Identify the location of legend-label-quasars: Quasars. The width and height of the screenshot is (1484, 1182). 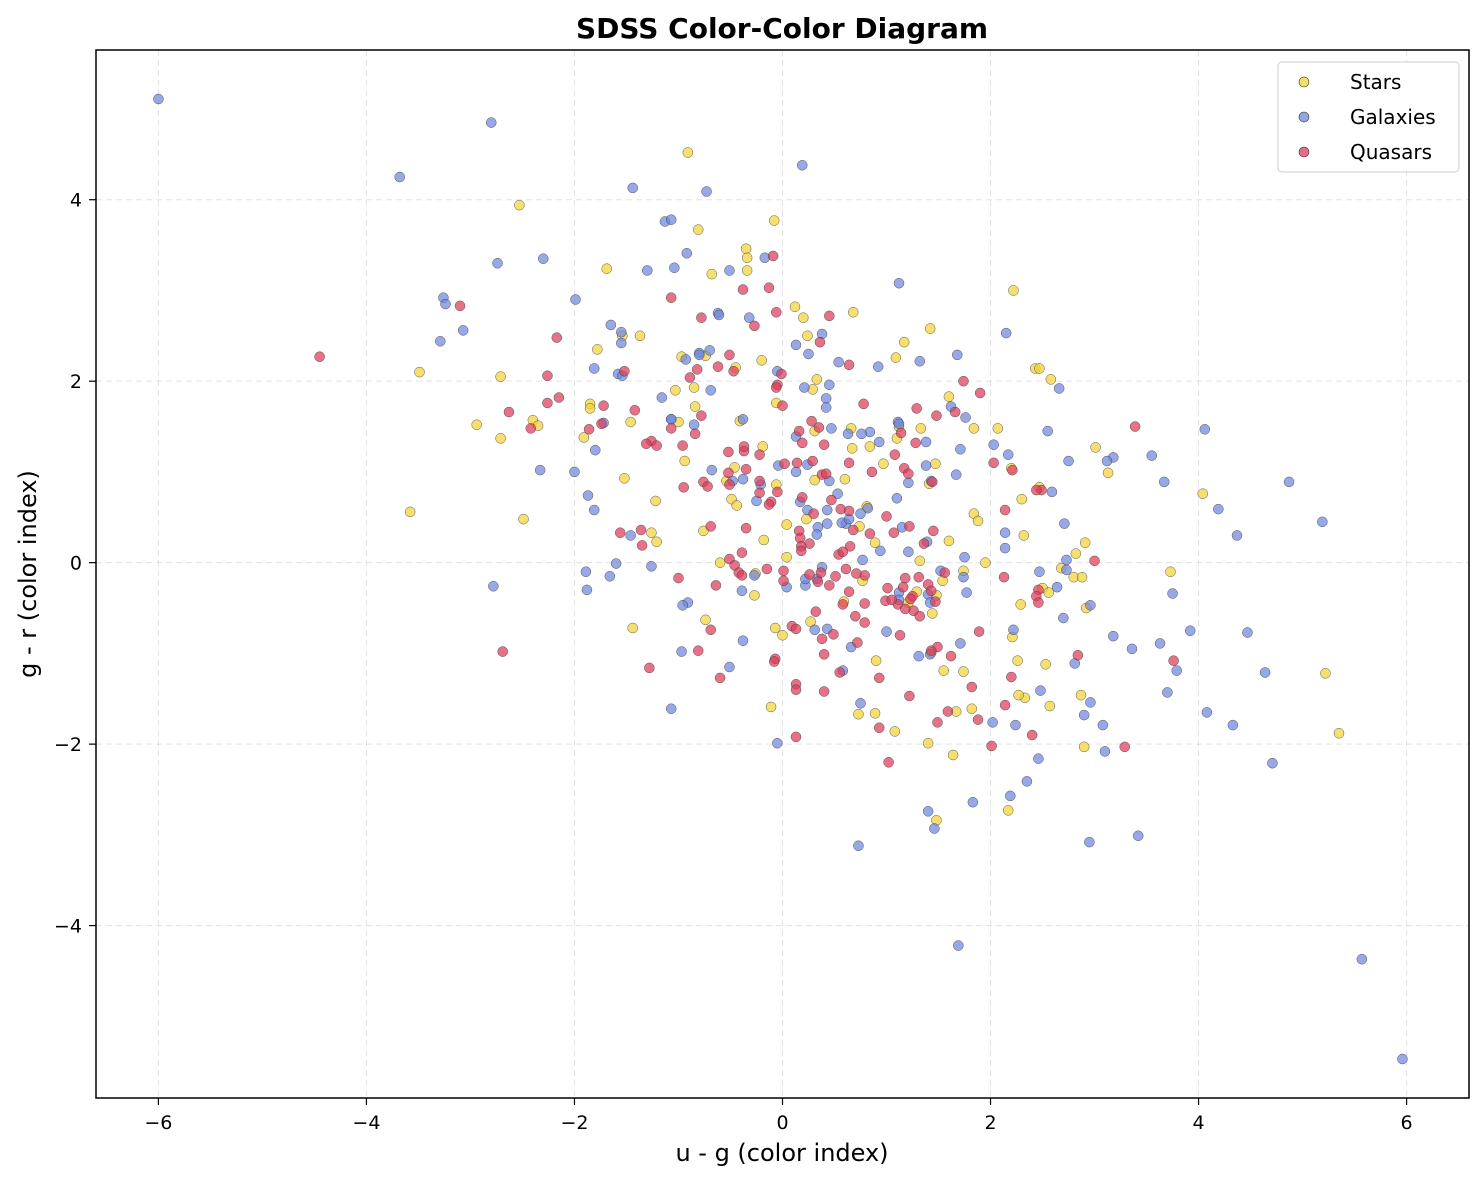
(1391, 152).